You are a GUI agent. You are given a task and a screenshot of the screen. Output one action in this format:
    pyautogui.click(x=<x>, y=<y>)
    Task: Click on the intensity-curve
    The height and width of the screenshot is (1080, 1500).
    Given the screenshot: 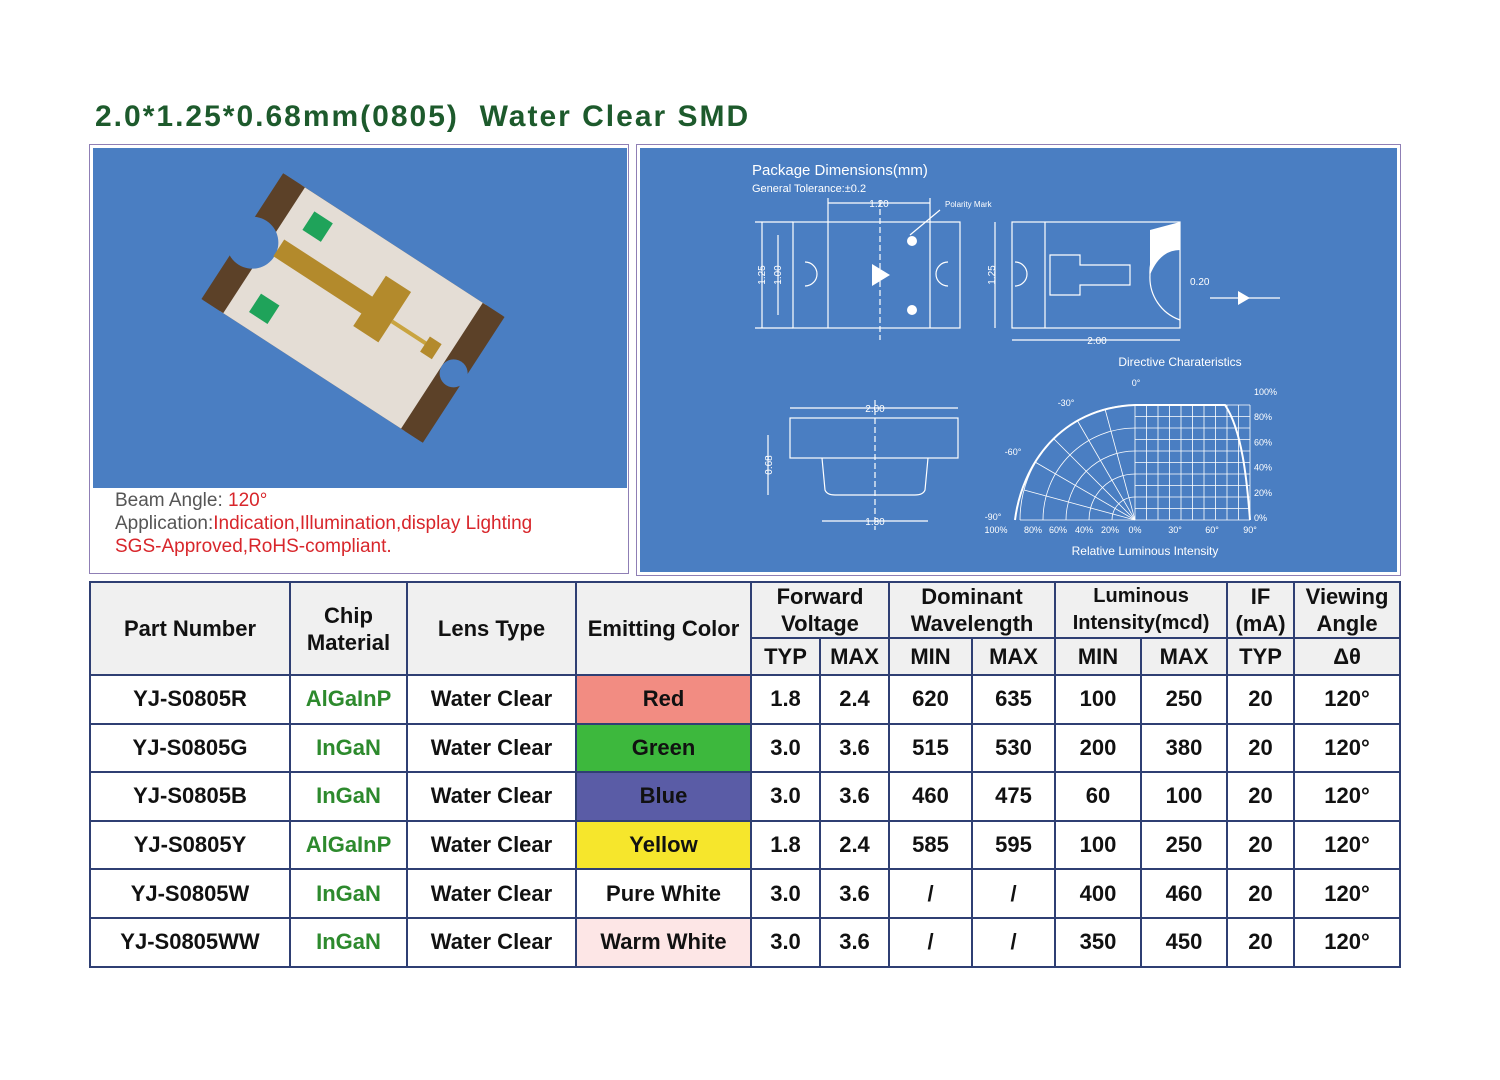 What is the action you would take?
    pyautogui.click(x=1132, y=462)
    